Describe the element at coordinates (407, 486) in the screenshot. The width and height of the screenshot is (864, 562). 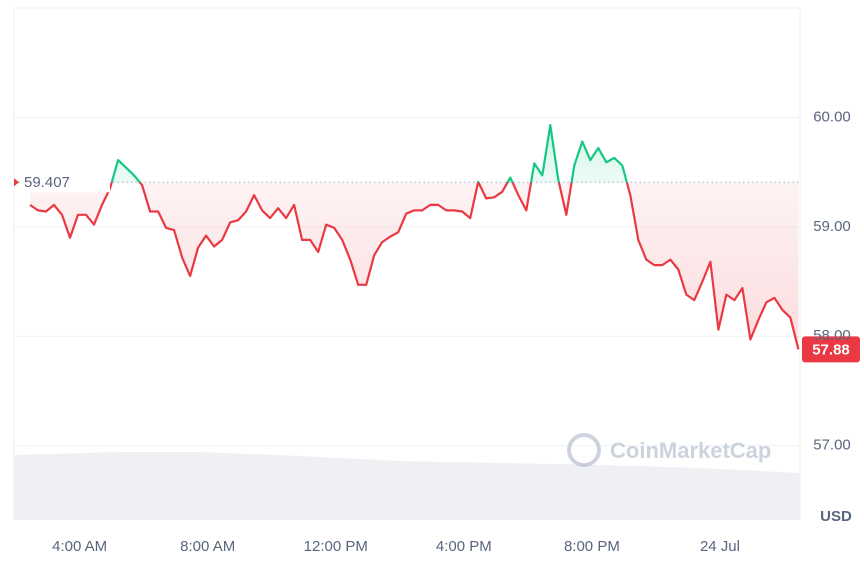
I see `volume-area` at that location.